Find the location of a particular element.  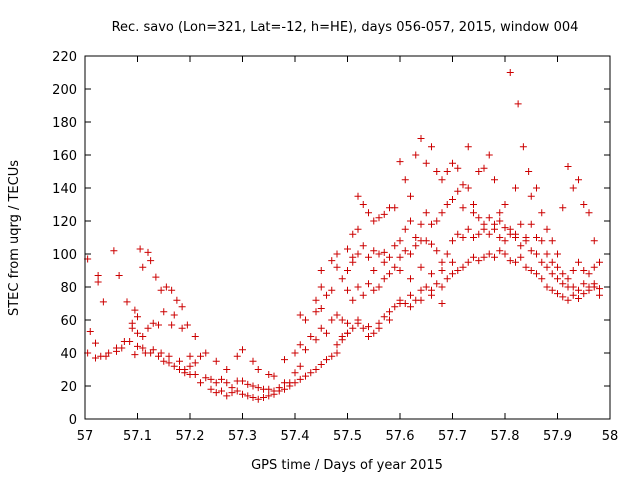

y-tick-label: 120 is located at coordinates (64, 222).